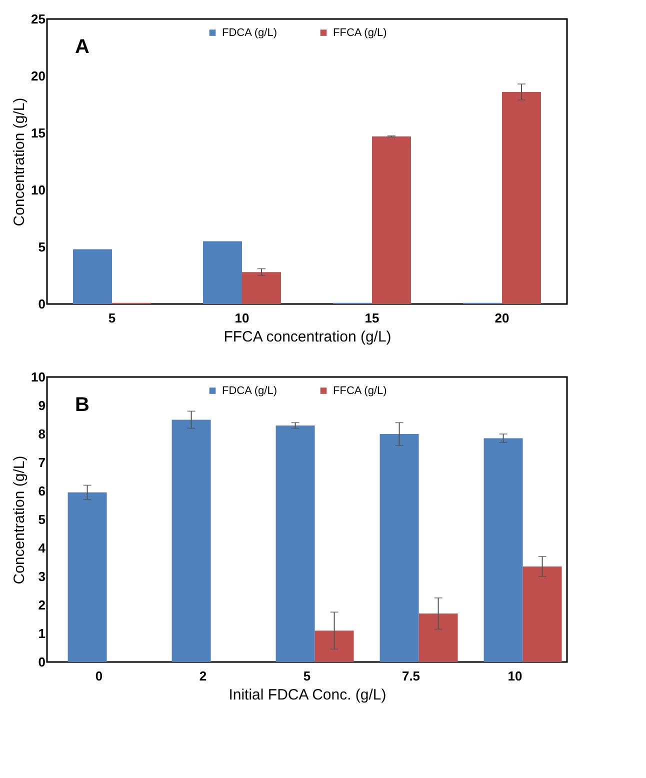 The width and height of the screenshot is (646, 778). Describe the element at coordinates (82, 47) in the screenshot. I see `annotation: A` at that location.